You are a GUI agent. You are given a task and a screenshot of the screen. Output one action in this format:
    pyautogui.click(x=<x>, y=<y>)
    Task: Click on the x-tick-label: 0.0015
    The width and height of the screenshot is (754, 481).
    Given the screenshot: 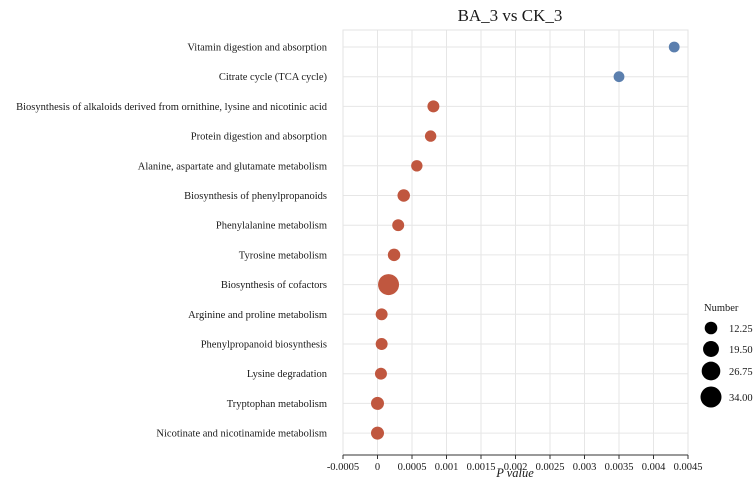 What is the action you would take?
    pyautogui.click(x=481, y=467)
    